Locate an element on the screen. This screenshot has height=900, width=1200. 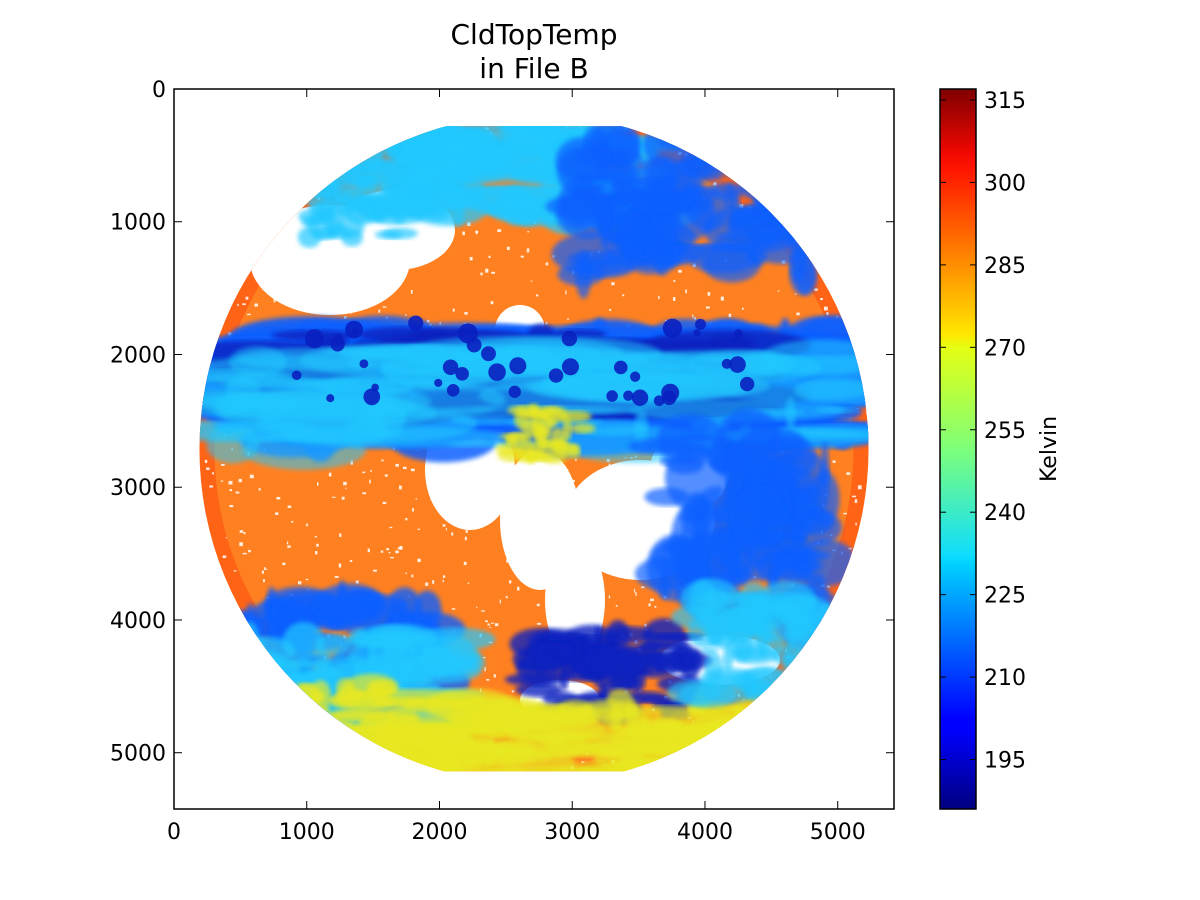
x-tick-label: 2000 is located at coordinates (439, 832).